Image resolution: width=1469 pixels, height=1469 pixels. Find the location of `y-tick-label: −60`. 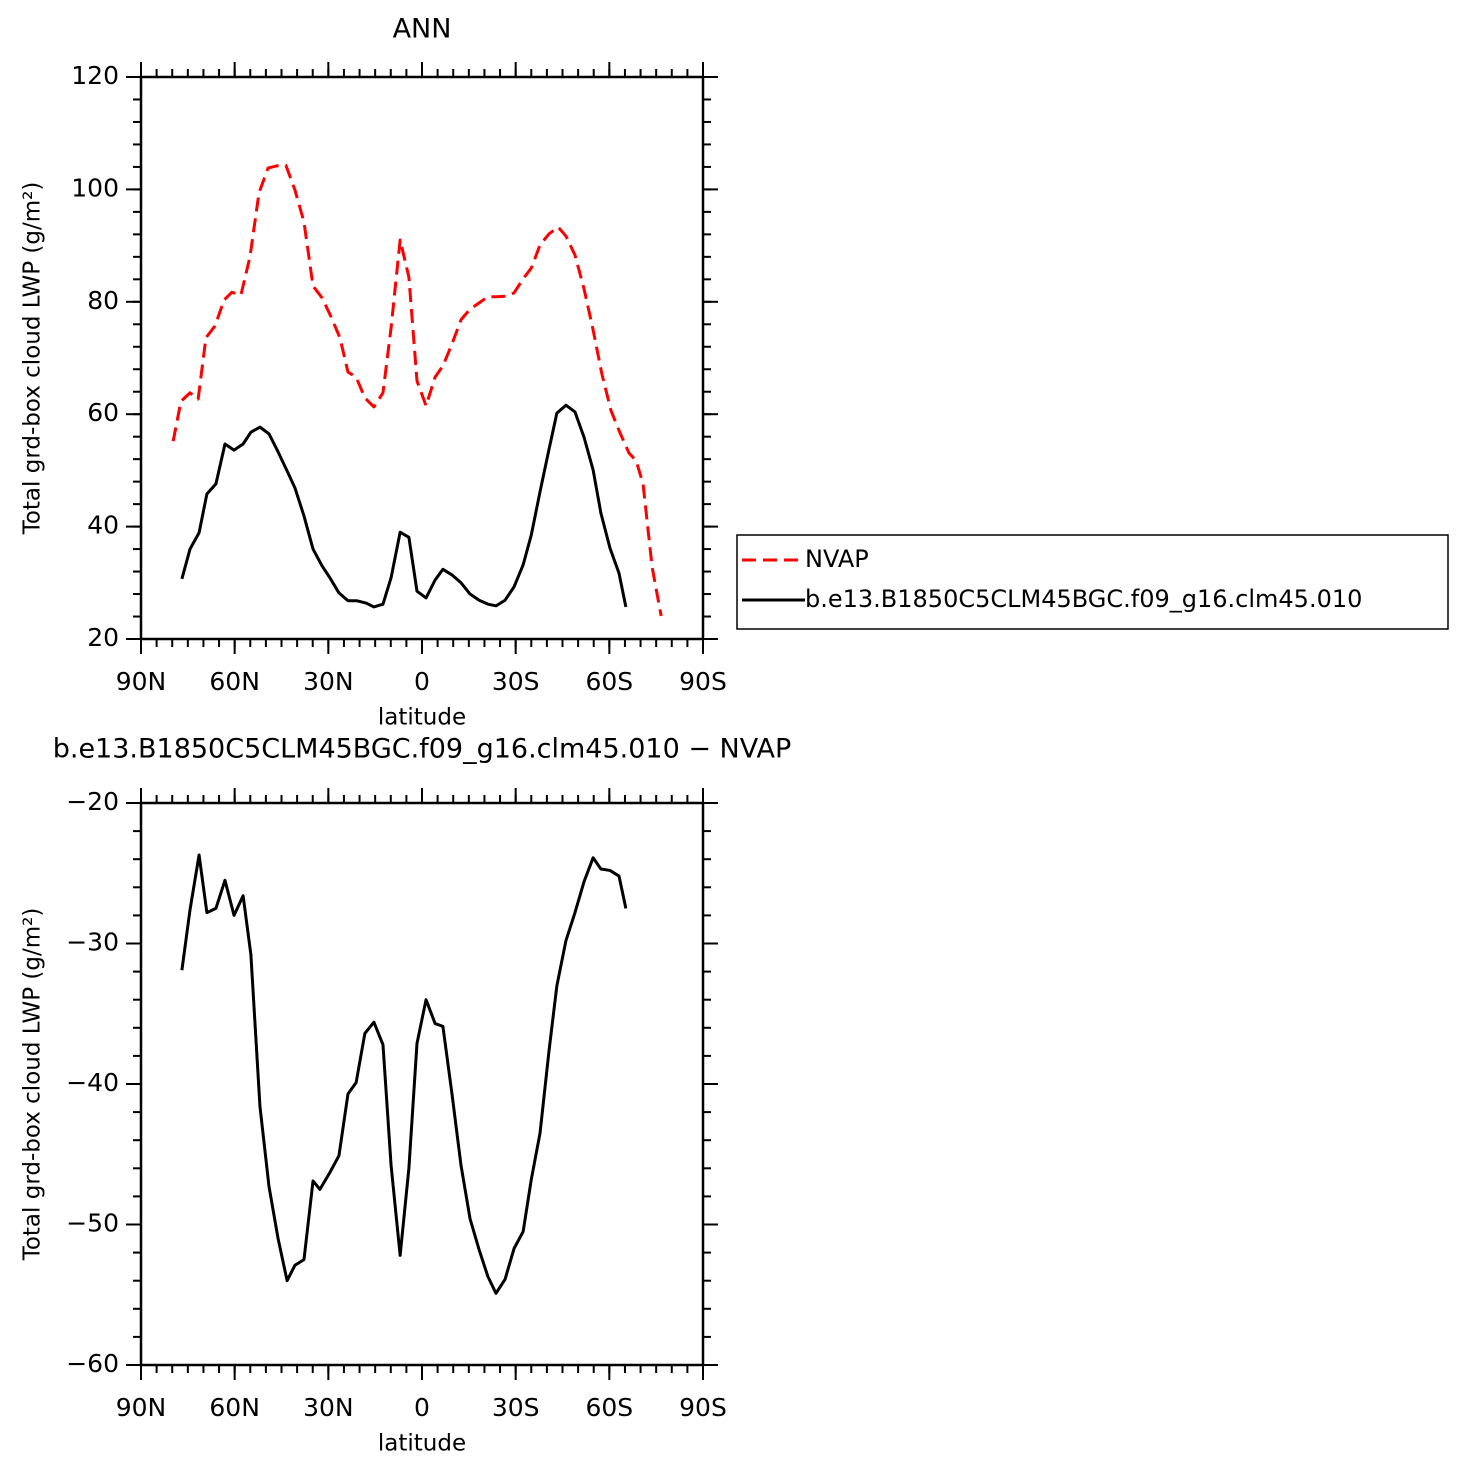

y-tick-label: −60 is located at coordinates (92, 1363).